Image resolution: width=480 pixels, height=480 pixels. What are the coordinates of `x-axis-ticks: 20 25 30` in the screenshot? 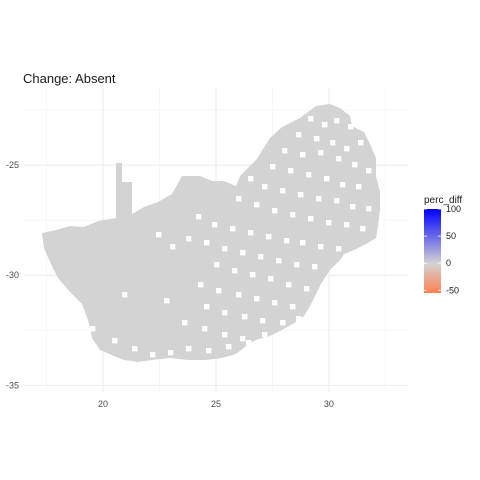 It's located at (216, 404).